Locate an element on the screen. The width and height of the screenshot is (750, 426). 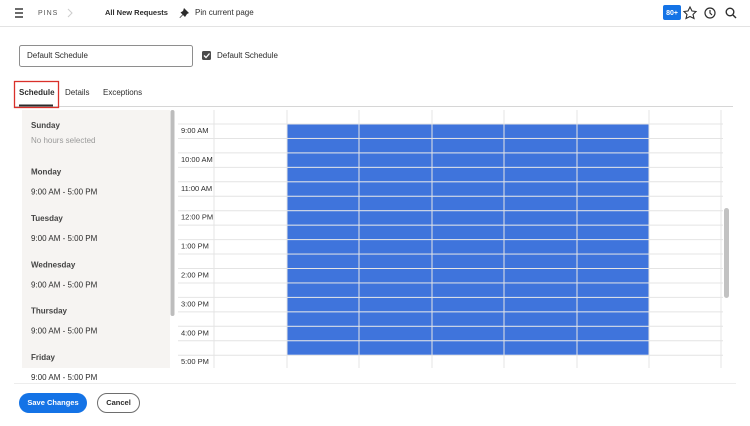
save-button-label: Save Changes is located at coordinates (52, 402).